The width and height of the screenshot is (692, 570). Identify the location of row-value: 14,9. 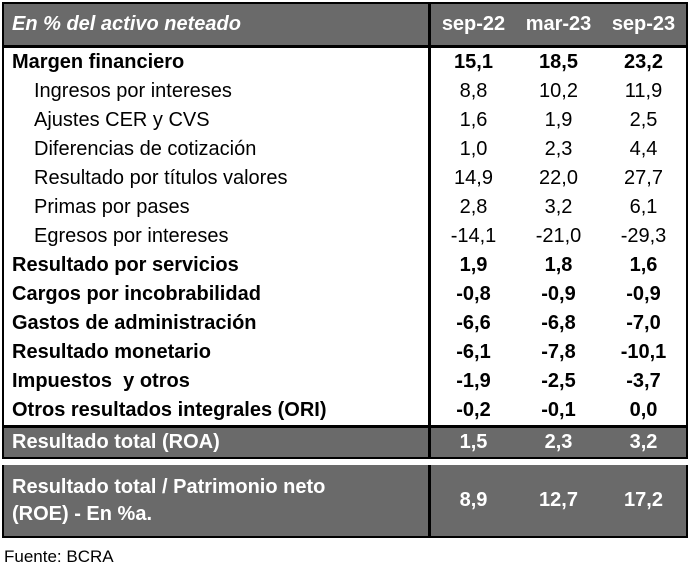
(473, 178).